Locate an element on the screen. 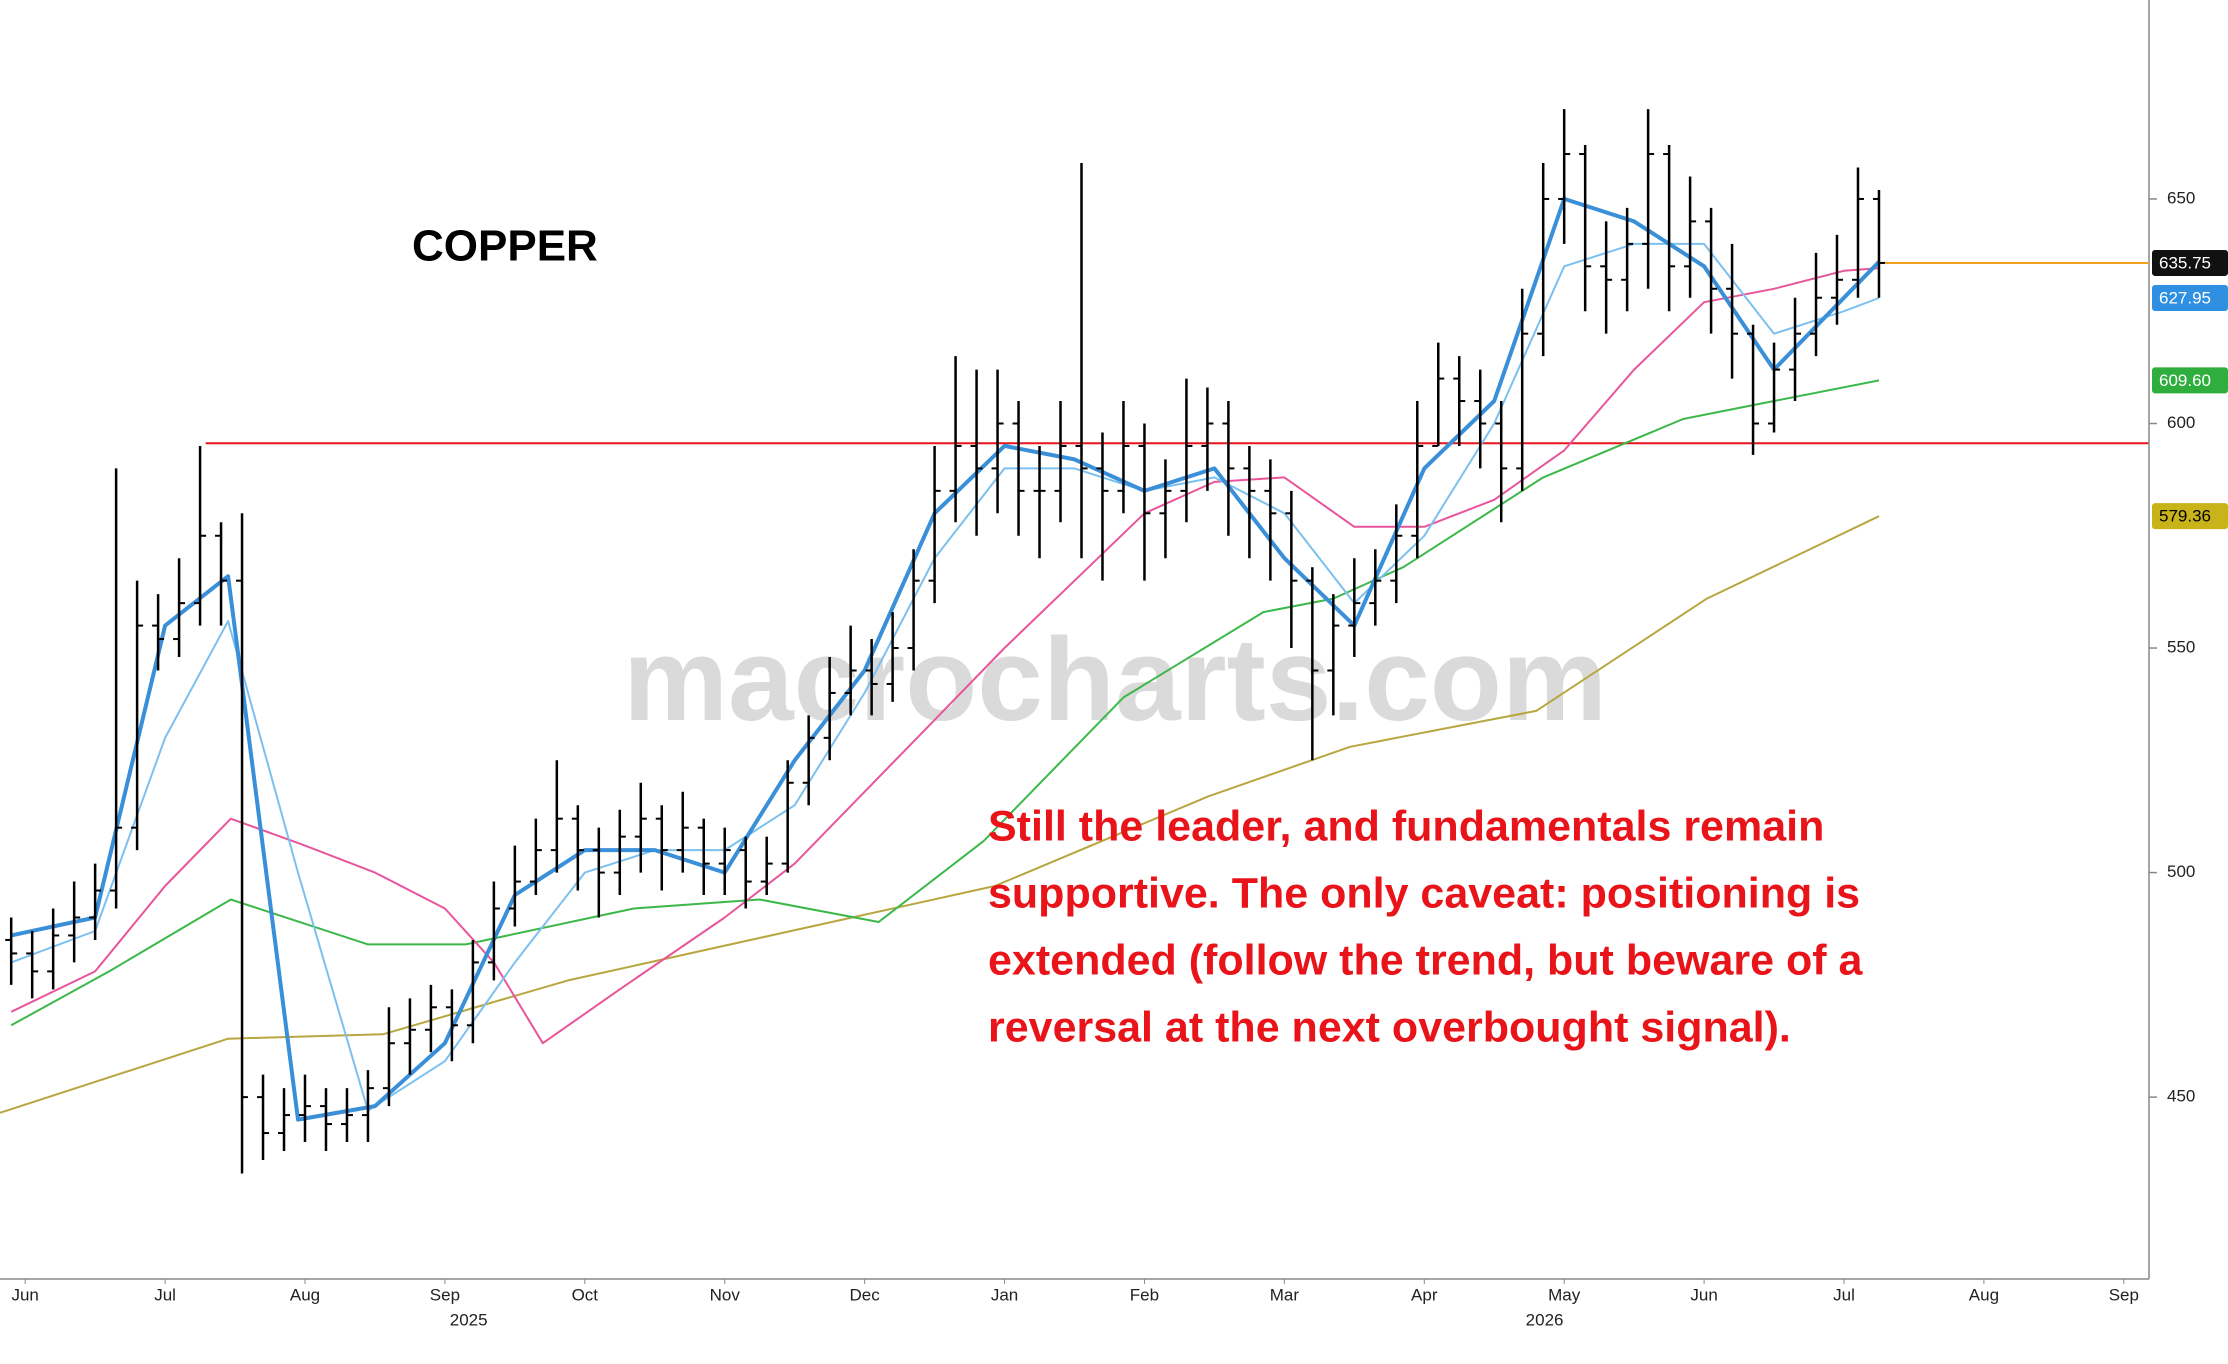 The height and width of the screenshot is (1364, 2228). x-tick-label: May is located at coordinates (1564, 1294).